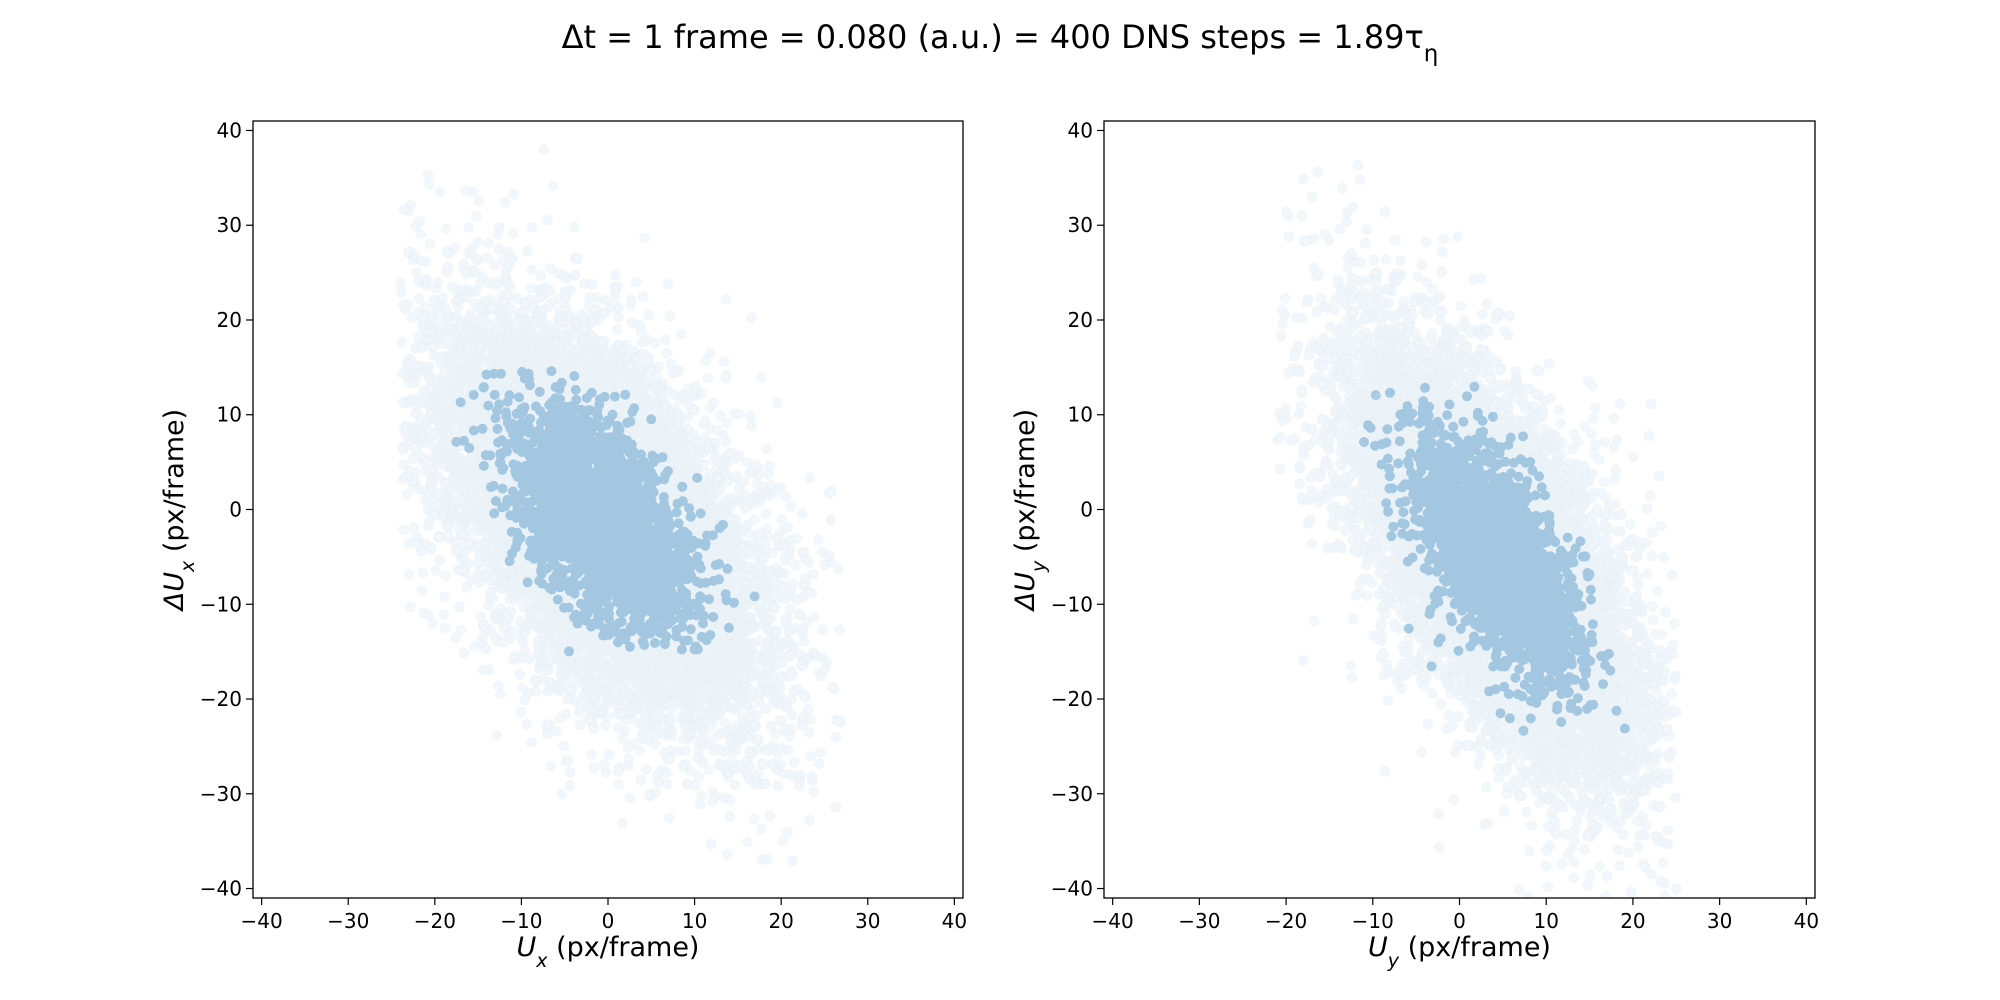 The height and width of the screenshot is (1000, 2000). I want to click on x-axis-label: Uy (px/frame), so click(1459, 952).